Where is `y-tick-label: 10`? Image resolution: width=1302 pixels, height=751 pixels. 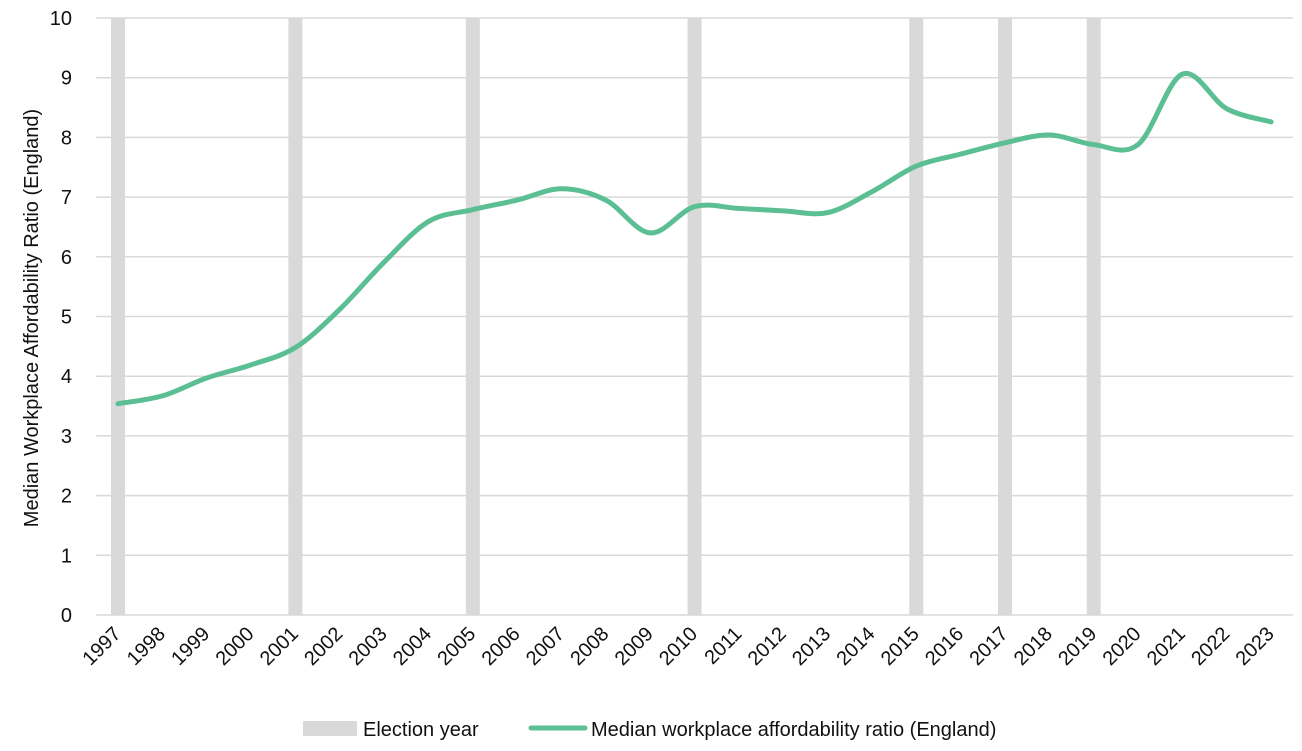
y-tick-label: 10 is located at coordinates (61, 19).